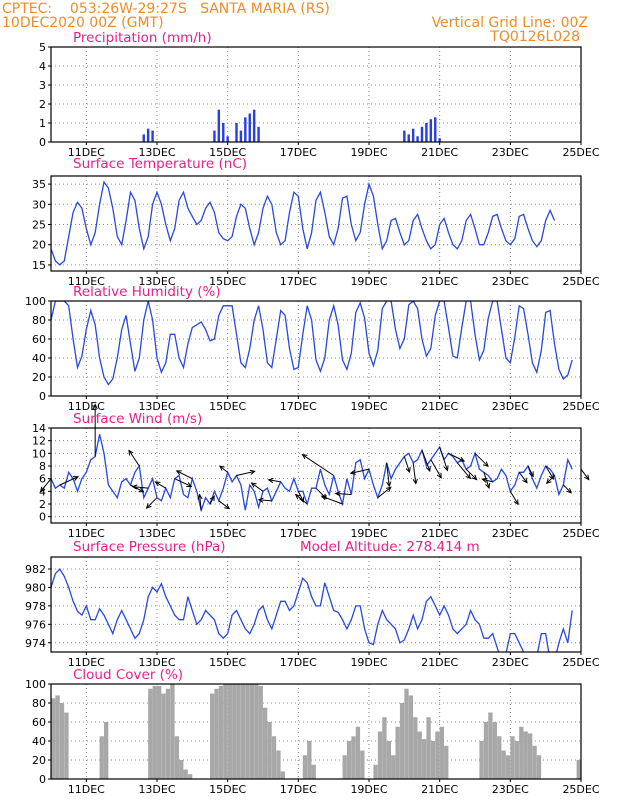 The image size is (618, 800). I want to click on y-tick-label: 4, so click(42, 491).